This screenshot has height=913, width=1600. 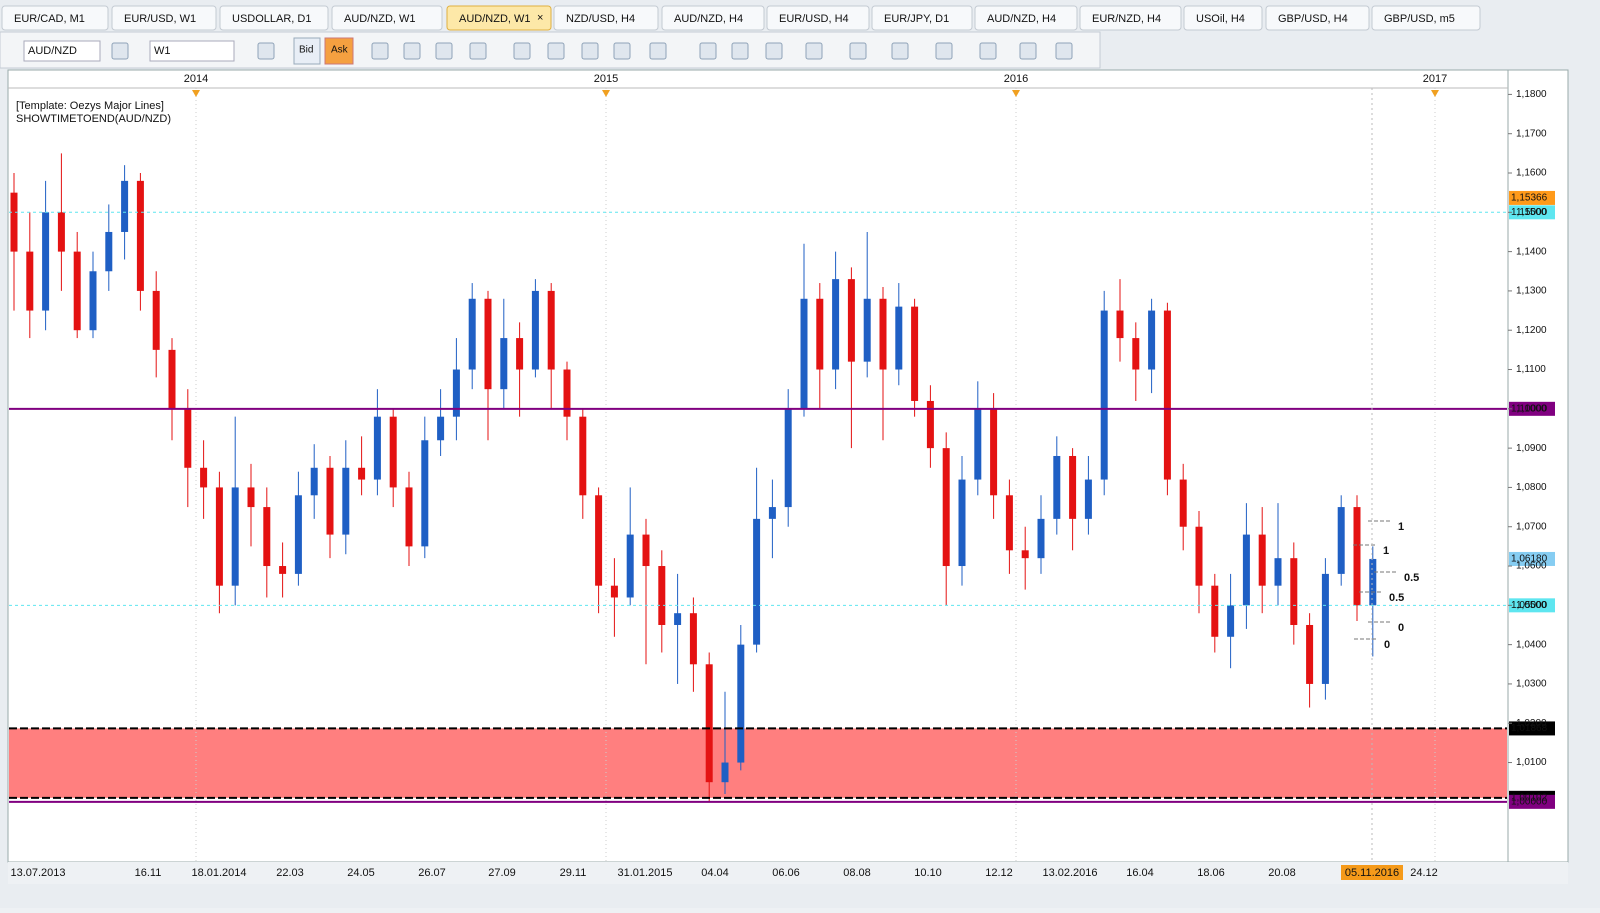 I want to click on x-tick-label: 13.07.2013, so click(x=37, y=873).